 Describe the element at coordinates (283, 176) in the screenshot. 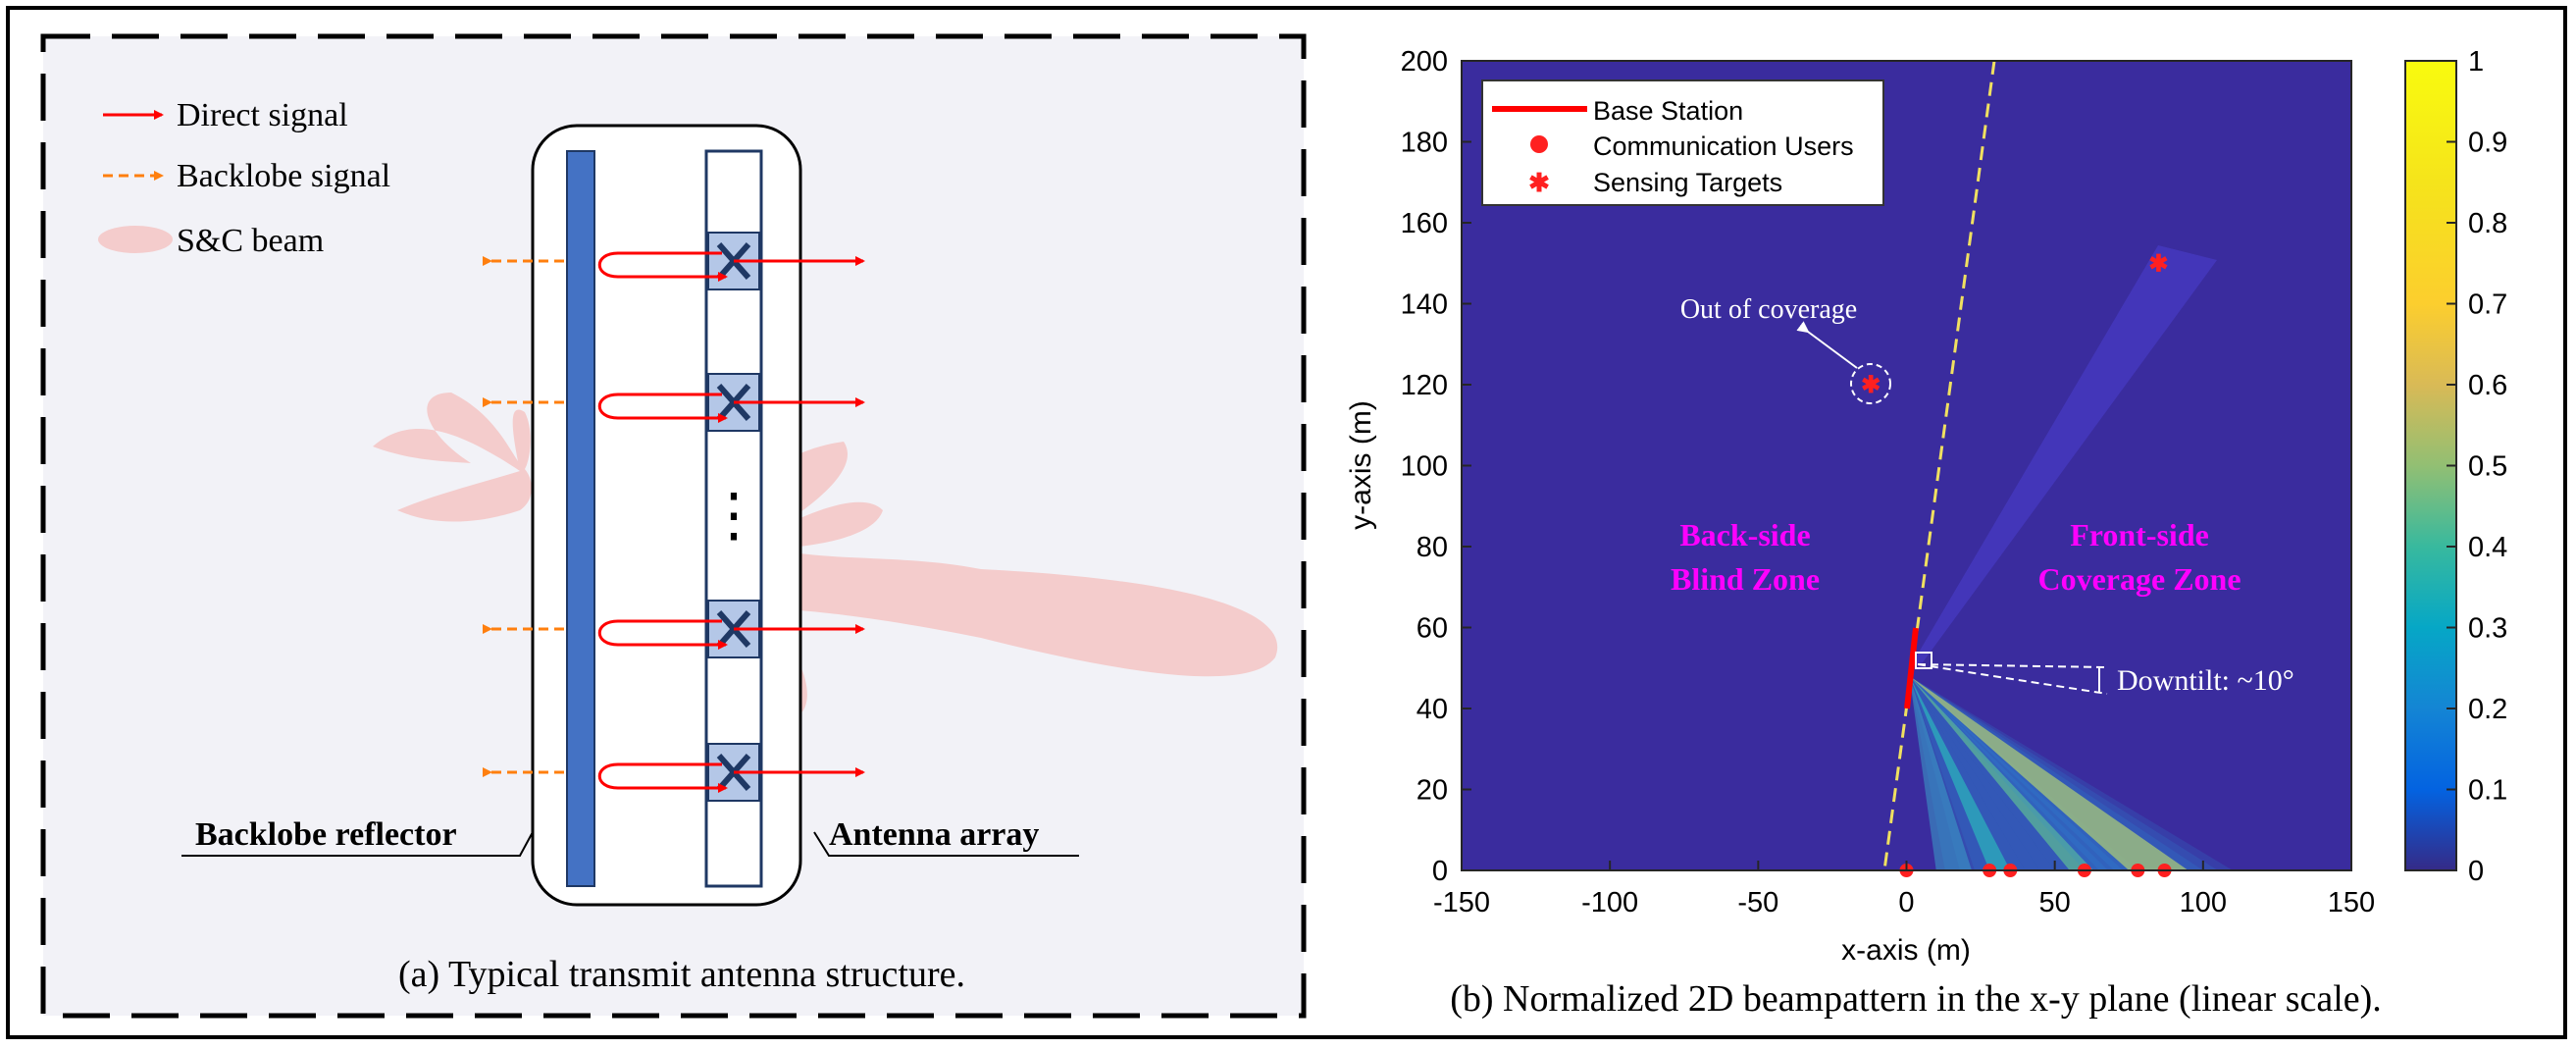

I see `backlobe-signal-legend-label: Backlobe signal` at that location.